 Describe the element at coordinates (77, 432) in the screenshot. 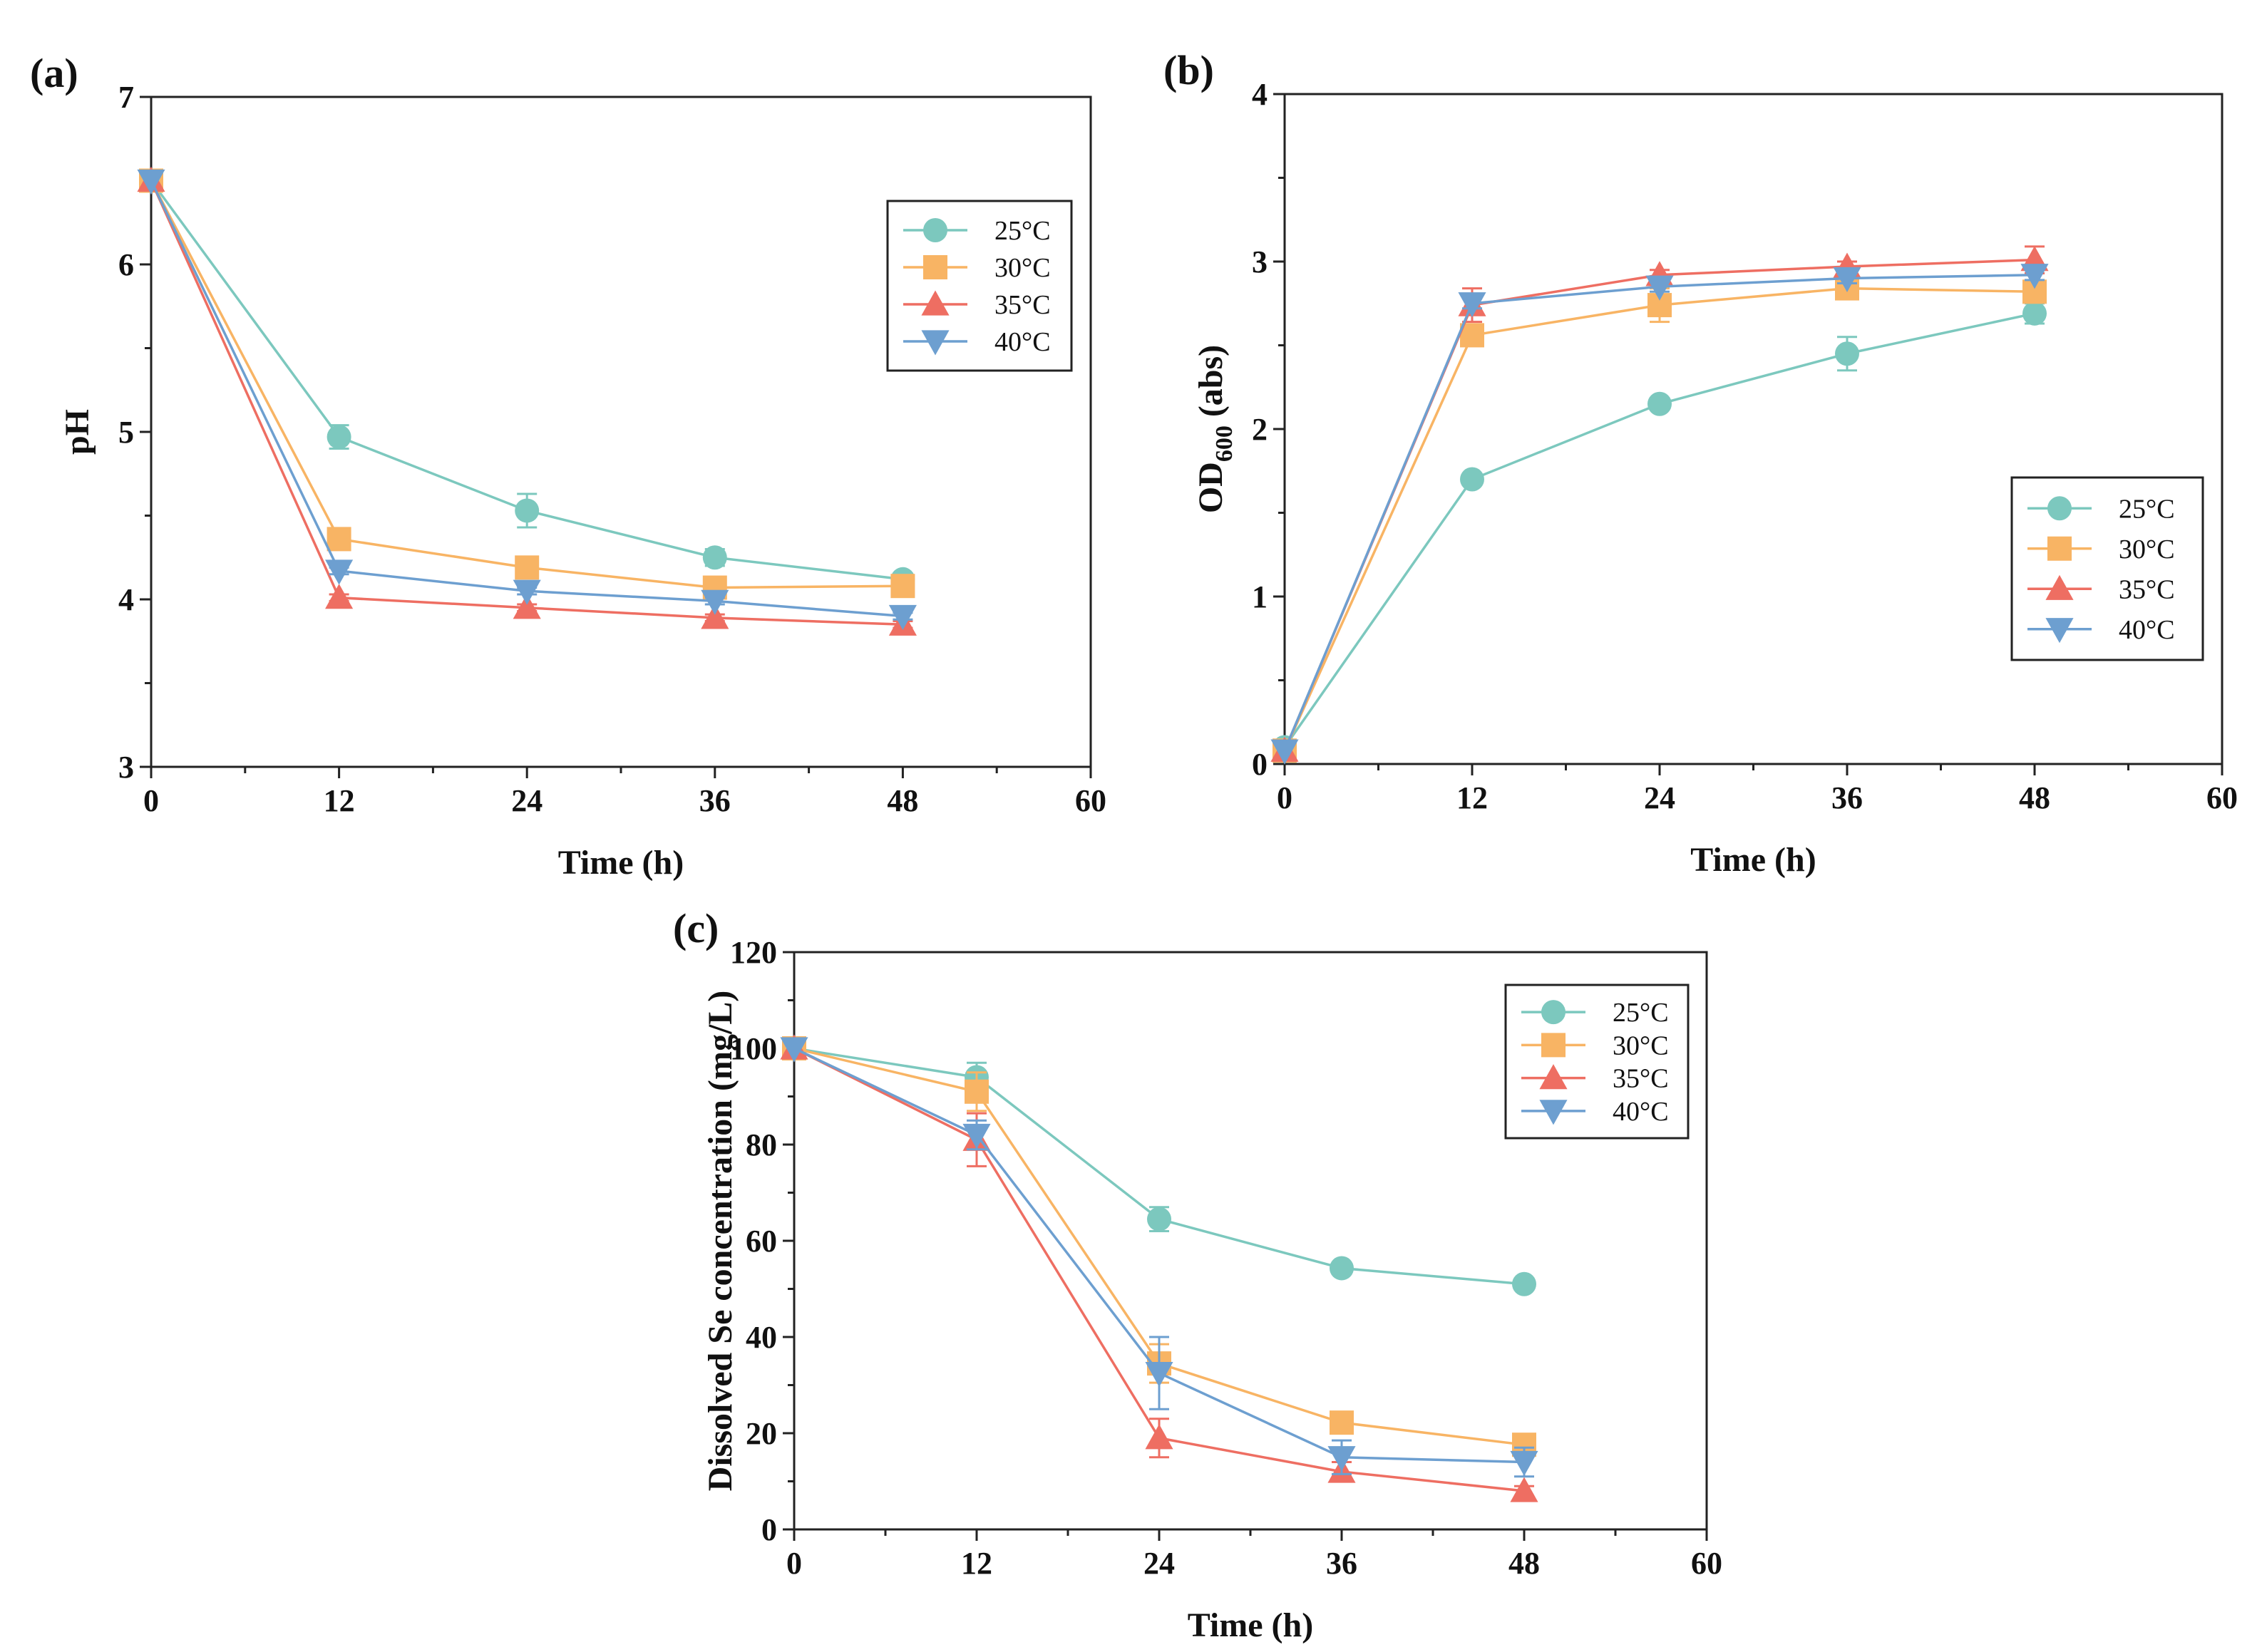

I see `y-axis-title: pH` at that location.